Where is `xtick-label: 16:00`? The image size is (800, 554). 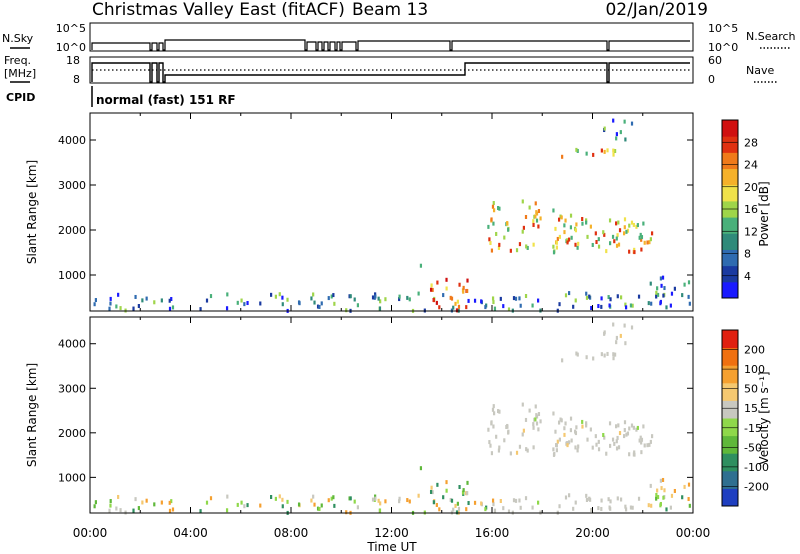 xtick-label: 16:00 is located at coordinates (492, 533).